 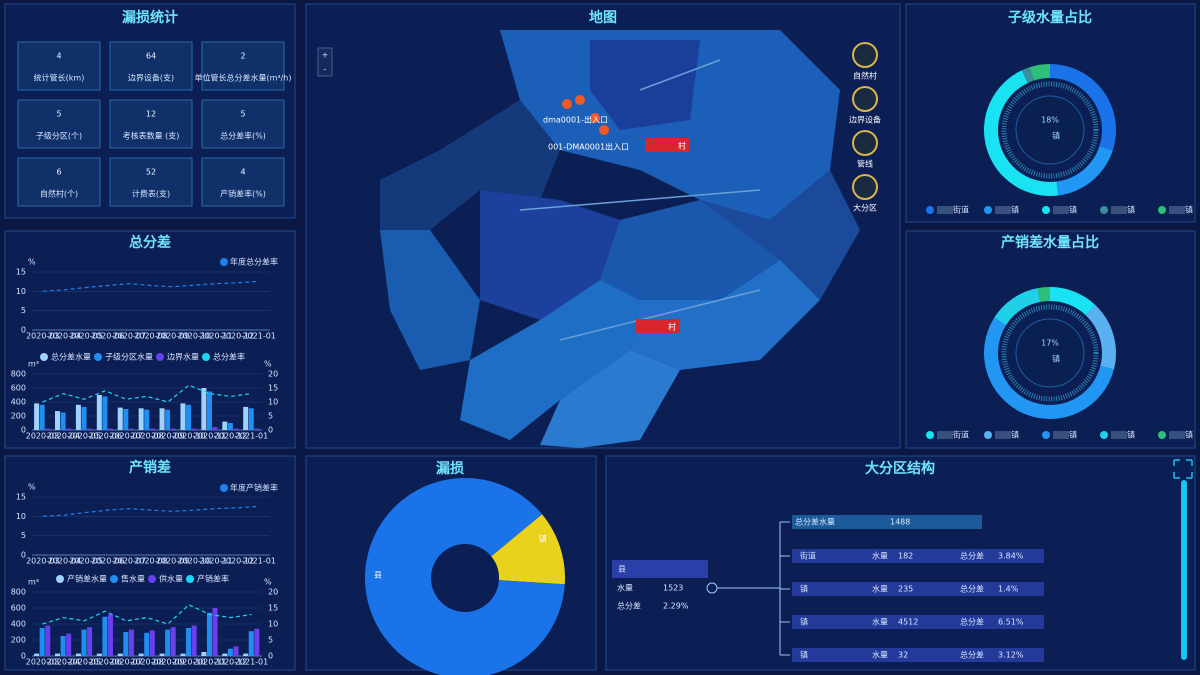 What do you see at coordinates (209, 436) in the screenshot?
I see `x-tick-label: 2020-11` at bounding box center [209, 436].